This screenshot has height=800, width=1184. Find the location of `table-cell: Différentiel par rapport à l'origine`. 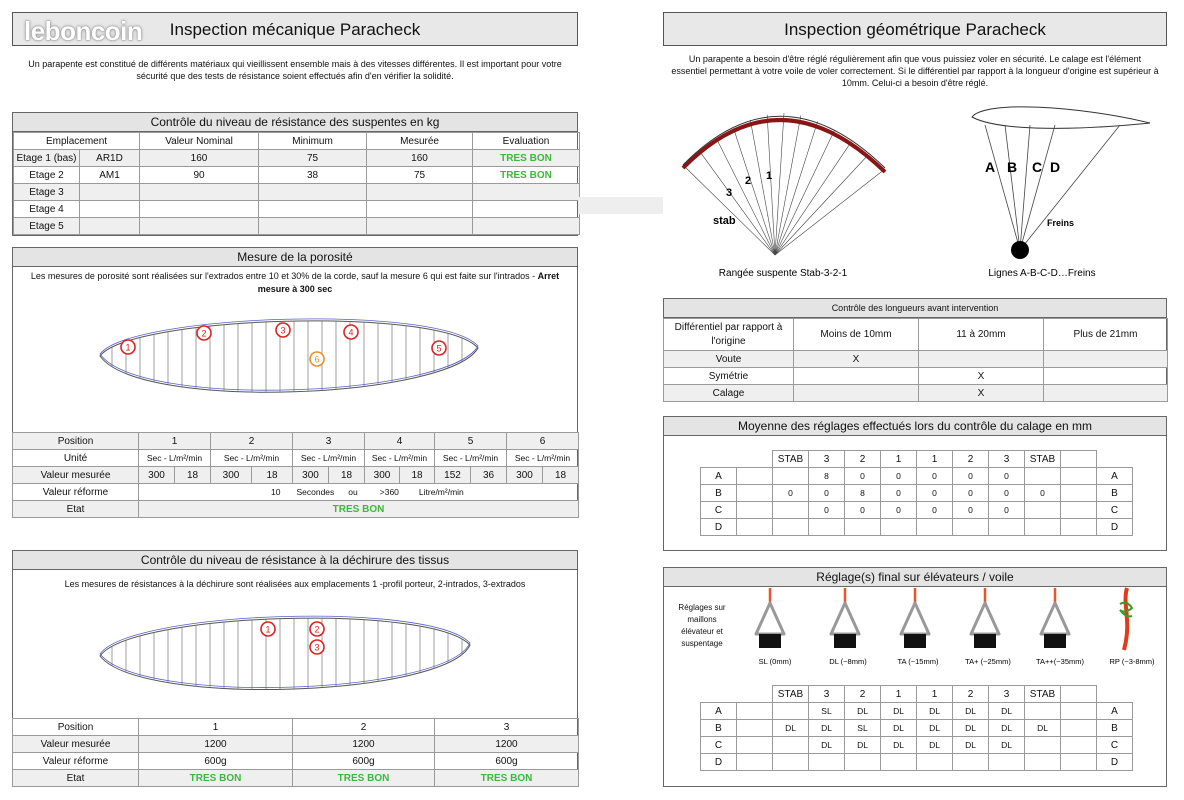

table-cell: Différentiel par rapport à l'origine is located at coordinates (728, 334).